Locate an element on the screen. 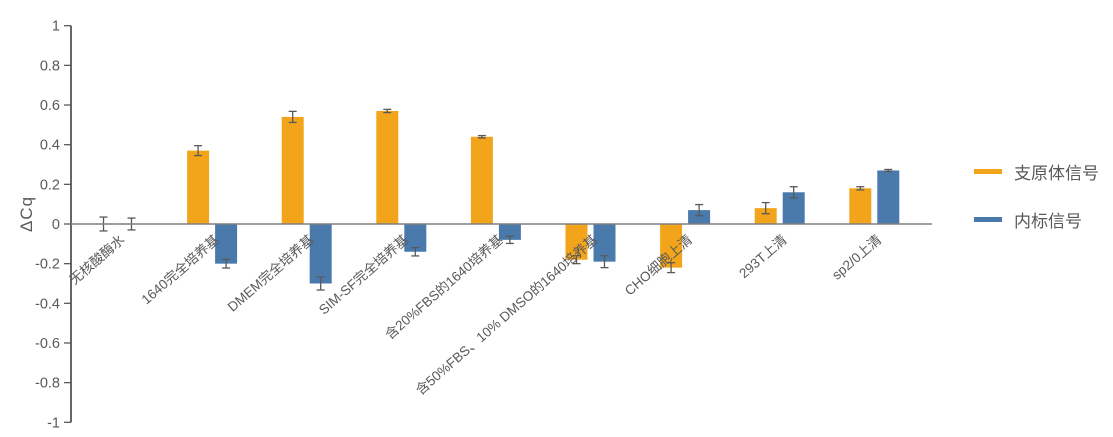 This screenshot has width=1113, height=437. bar-series0-cat5 is located at coordinates (576, 242).